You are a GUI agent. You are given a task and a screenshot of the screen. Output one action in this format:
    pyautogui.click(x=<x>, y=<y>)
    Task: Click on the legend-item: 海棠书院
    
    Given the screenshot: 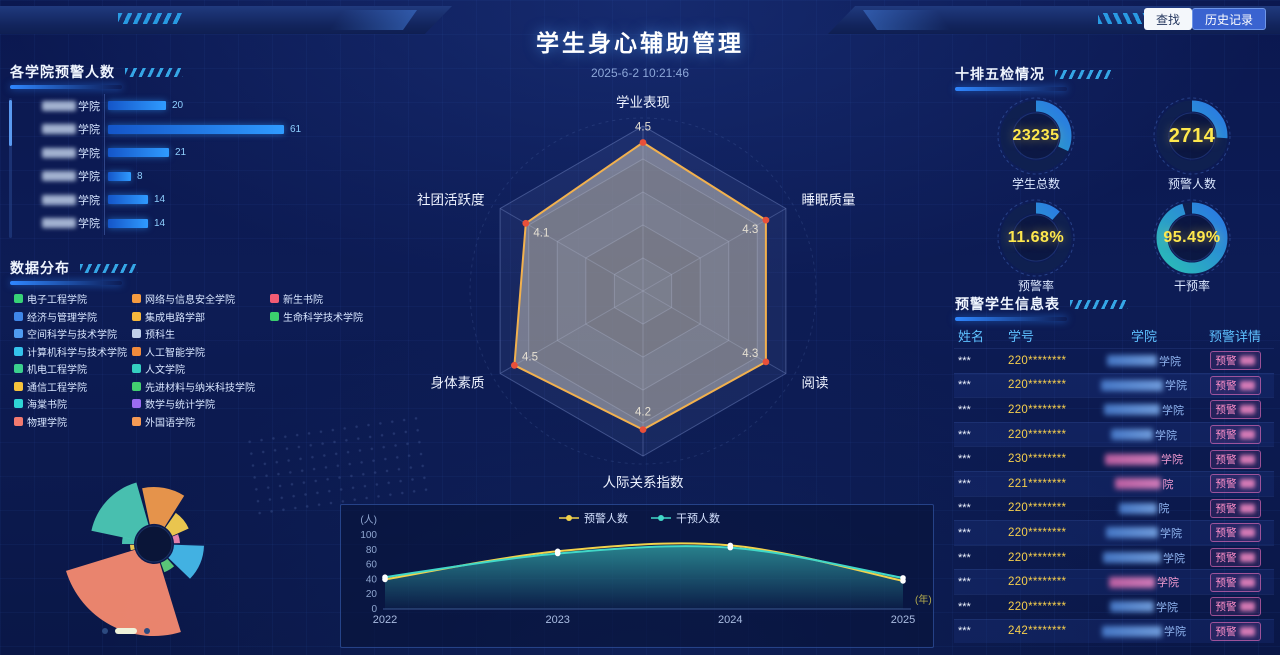 What is the action you would take?
    pyautogui.click(x=70, y=404)
    